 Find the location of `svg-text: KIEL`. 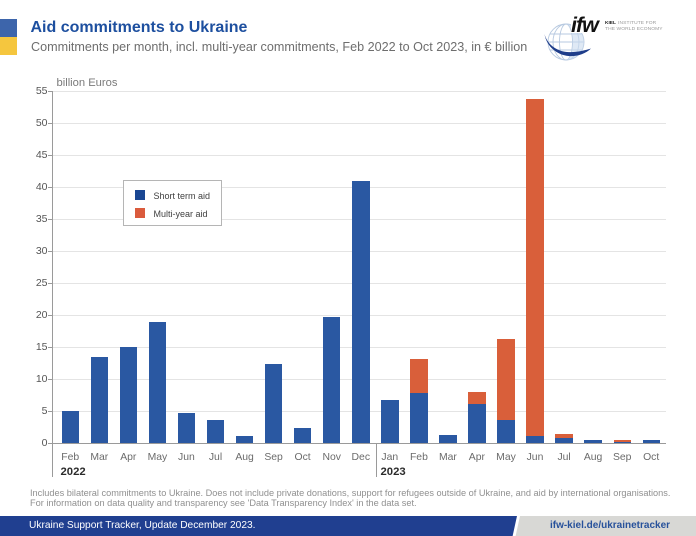

svg-text: KIEL is located at coordinates (610, 23).